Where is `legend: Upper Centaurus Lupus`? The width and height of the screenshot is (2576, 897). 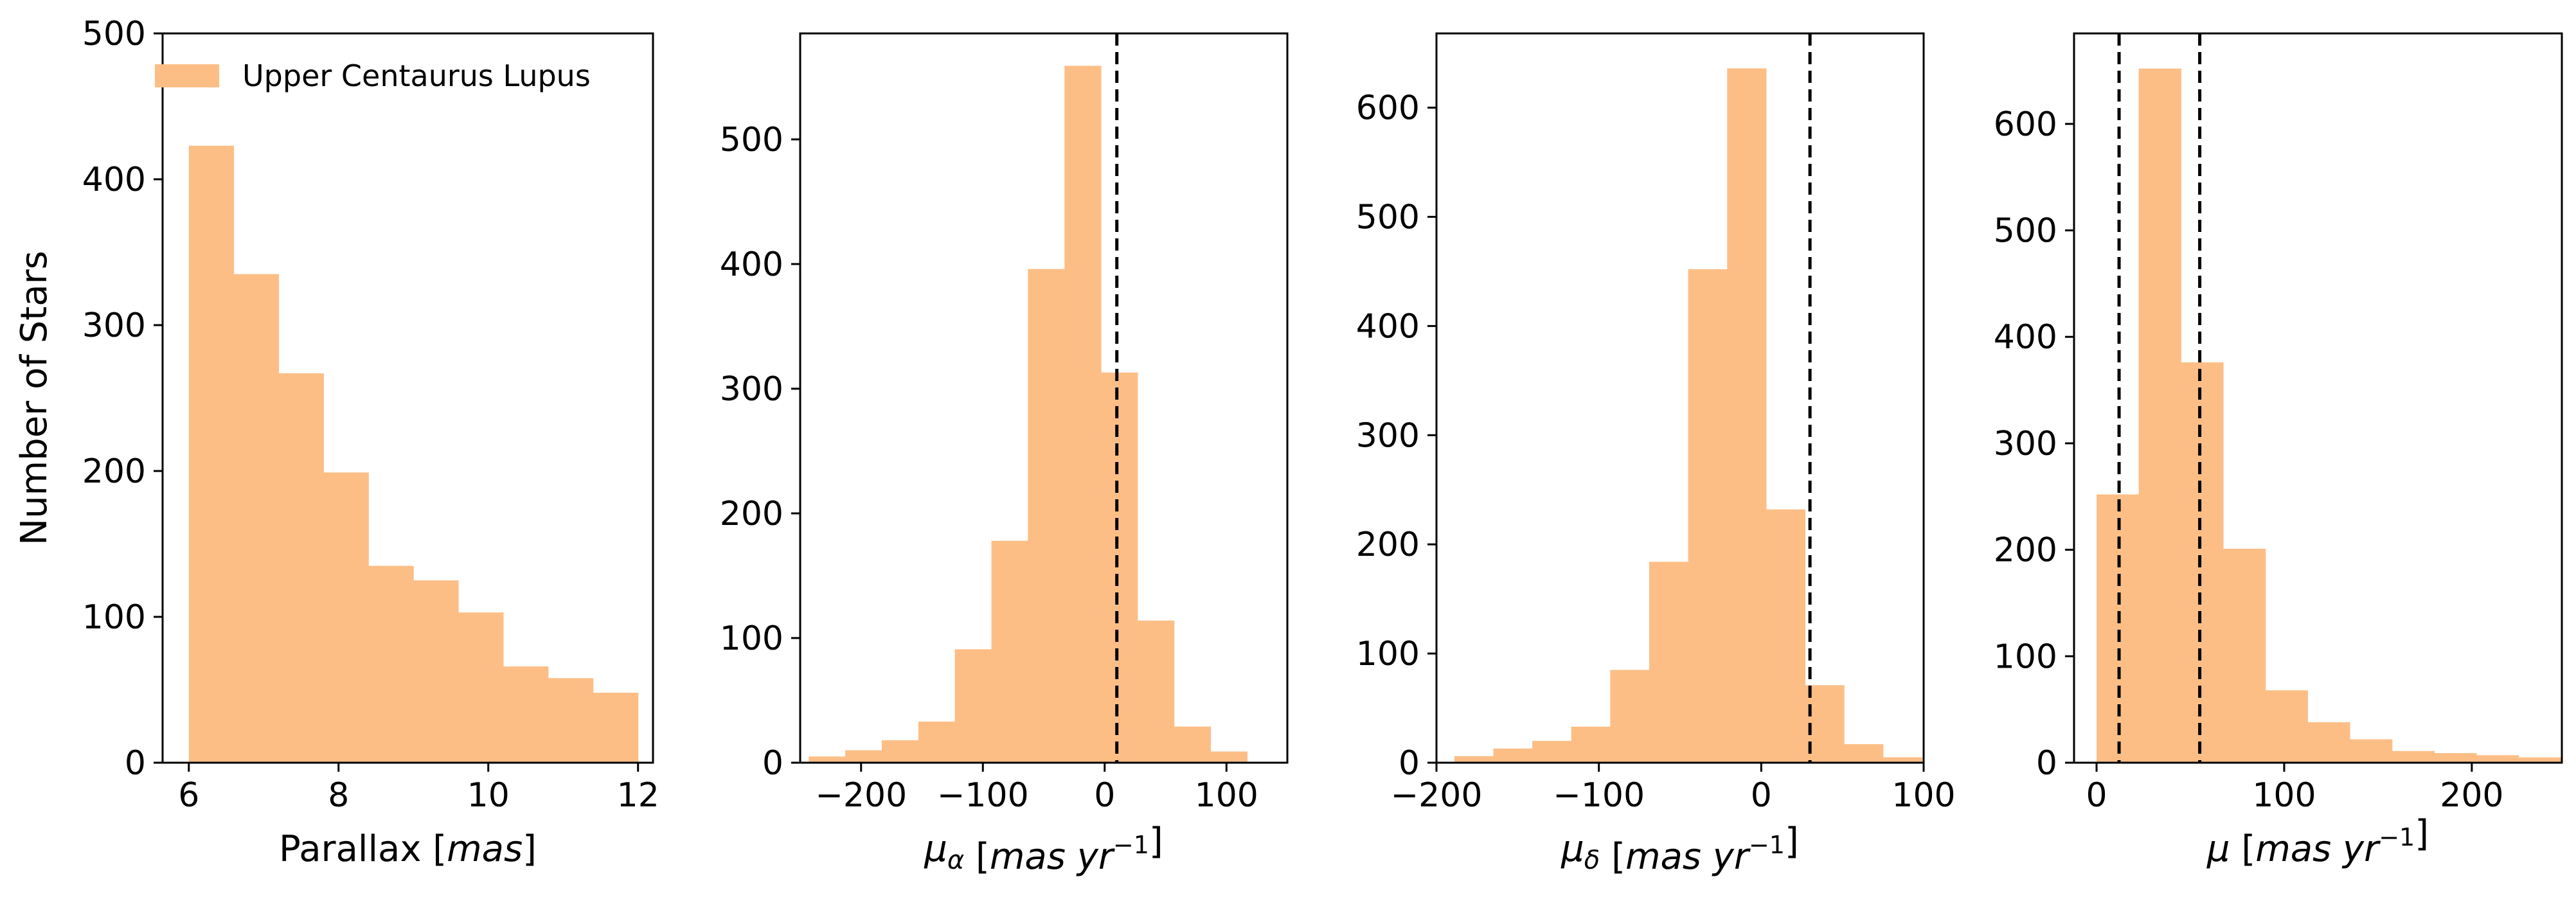 legend: Upper Centaurus Lupus is located at coordinates (373, 75).